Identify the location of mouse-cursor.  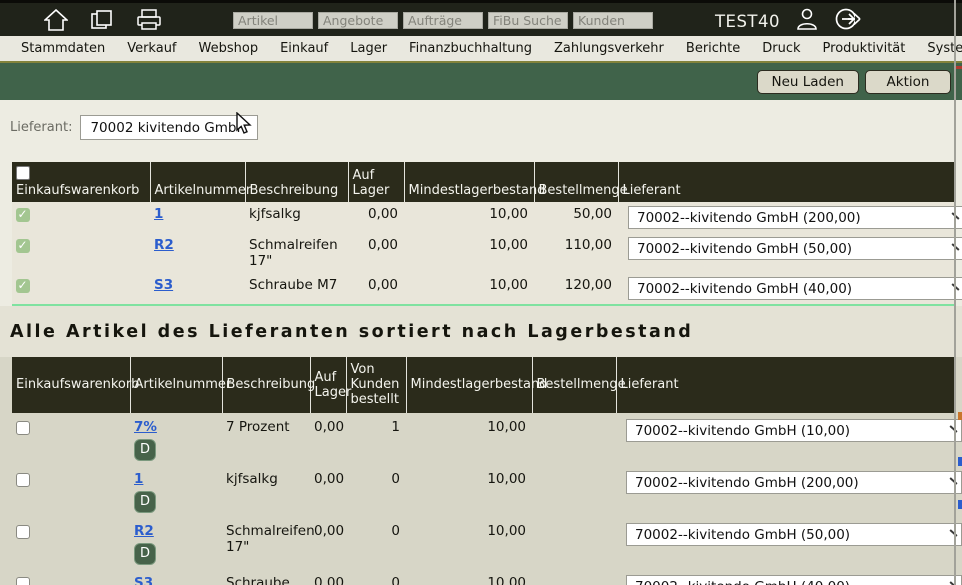
(244, 125).